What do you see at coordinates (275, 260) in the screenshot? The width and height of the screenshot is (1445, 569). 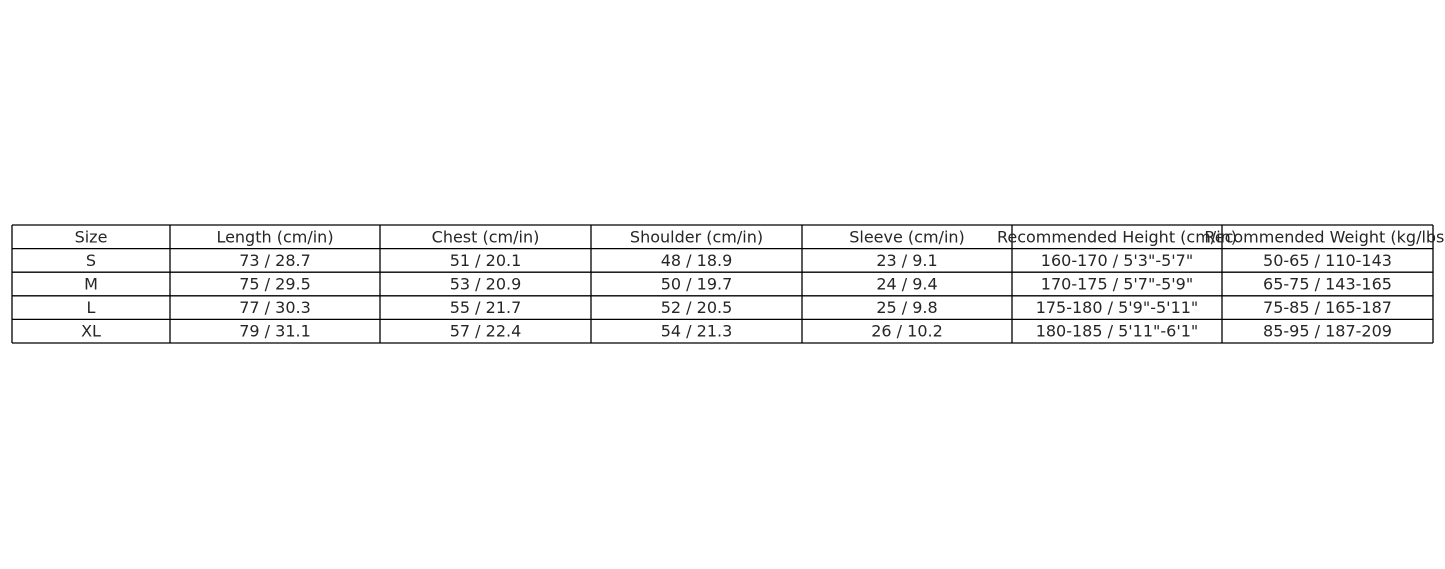 I see `cell: 73 / 28.7` at bounding box center [275, 260].